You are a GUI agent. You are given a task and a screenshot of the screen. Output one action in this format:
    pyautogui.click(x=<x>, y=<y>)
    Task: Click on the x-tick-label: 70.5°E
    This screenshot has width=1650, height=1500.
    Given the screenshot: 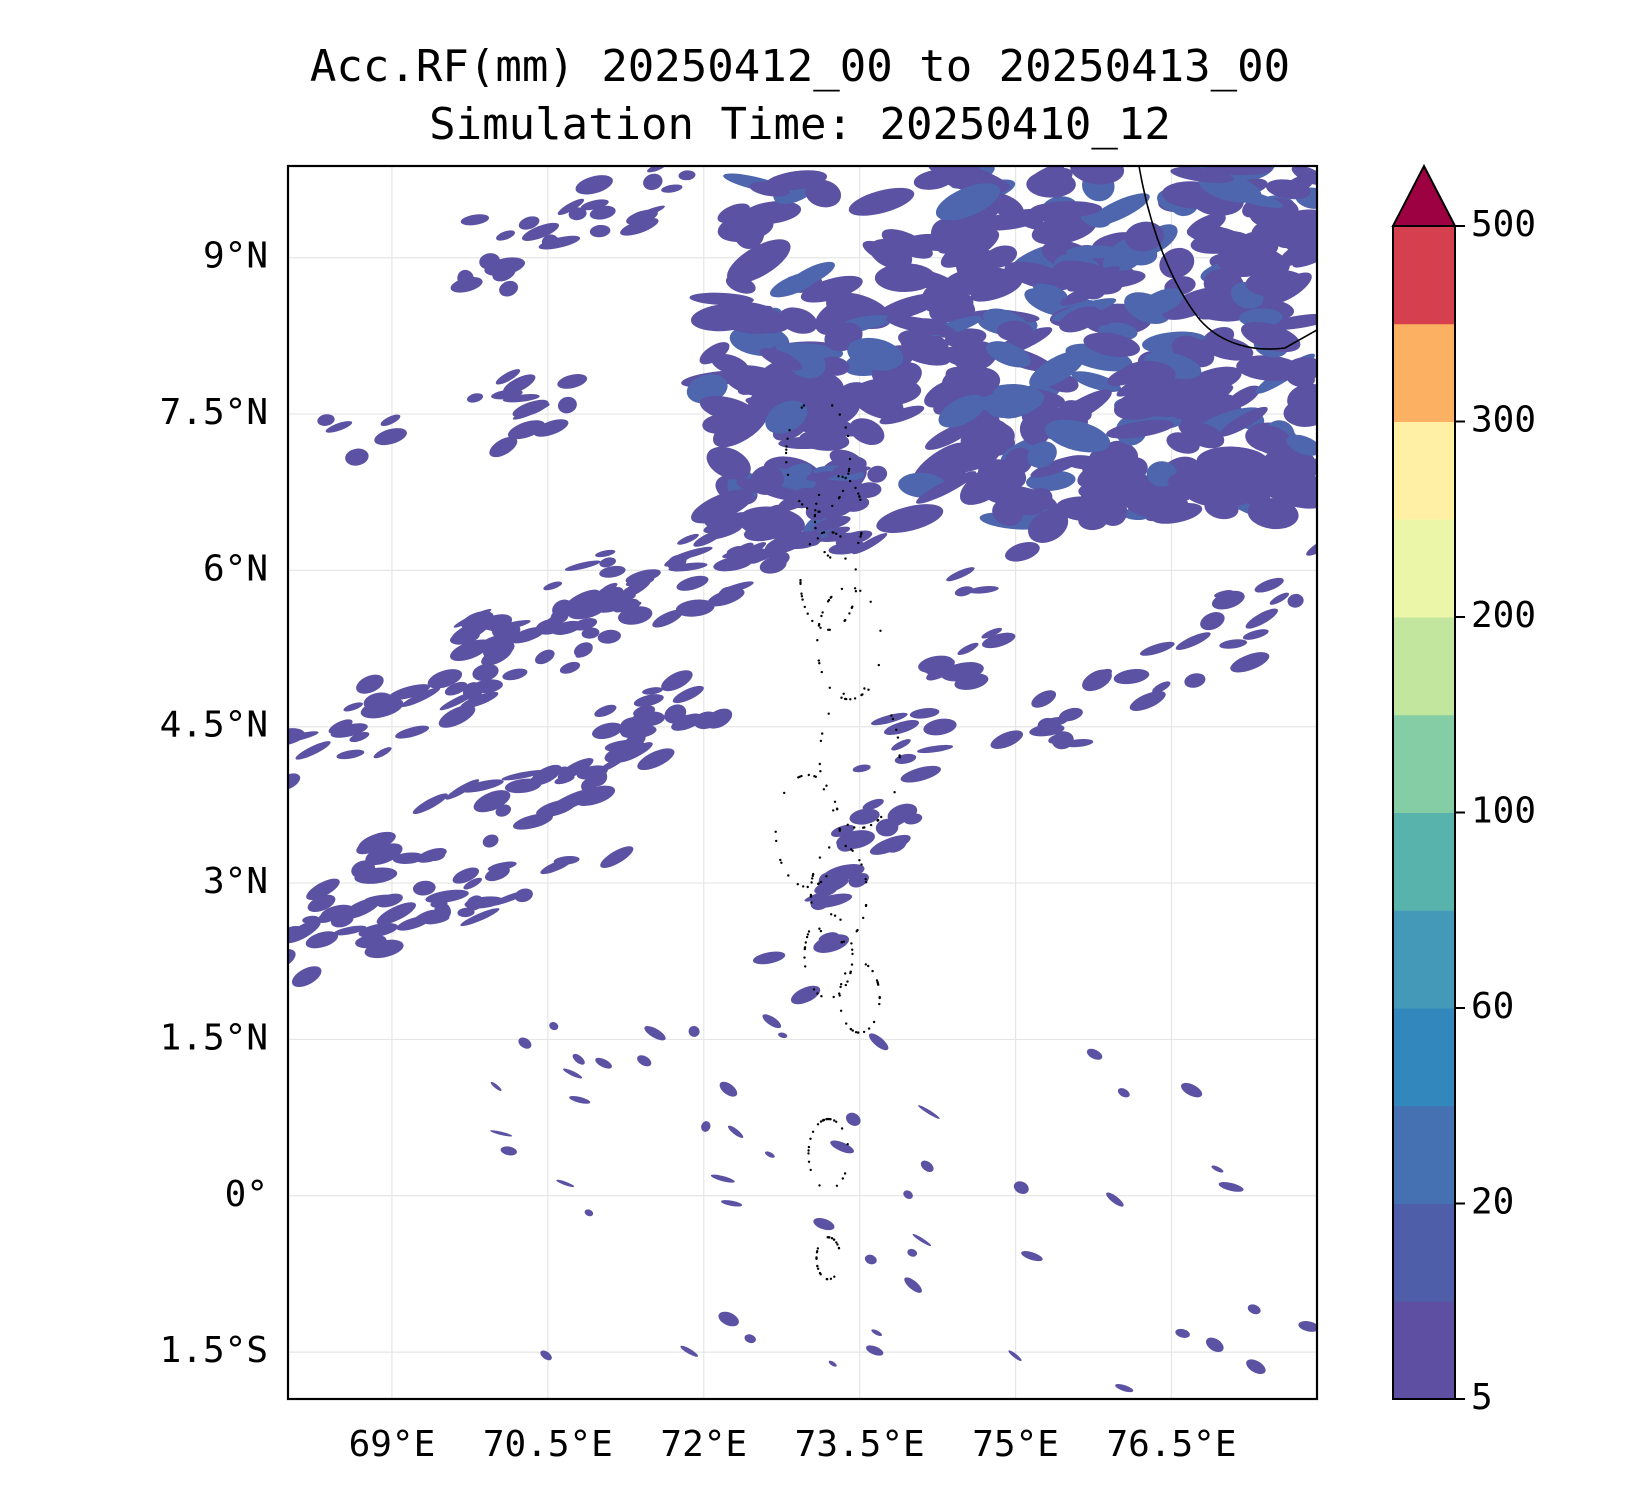 What is the action you would take?
    pyautogui.click(x=548, y=1444)
    